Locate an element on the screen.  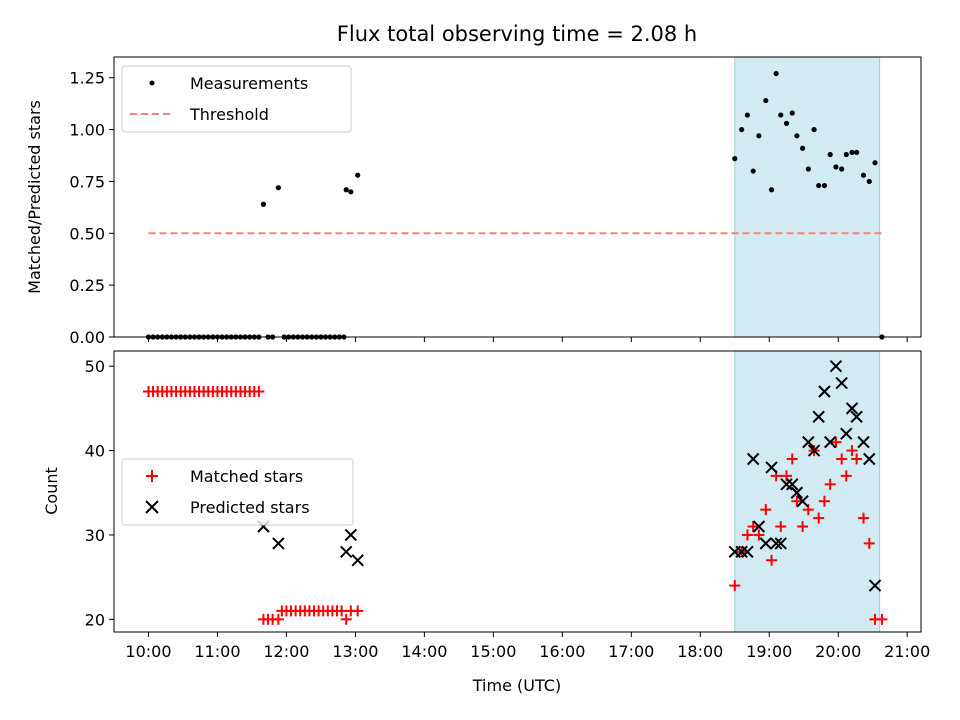
x-tick-label: 10:00 is located at coordinates (148, 651).